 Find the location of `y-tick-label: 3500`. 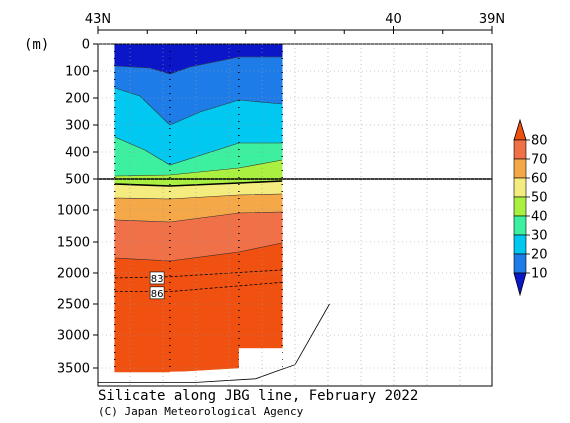

y-tick-label: 3500 is located at coordinates (73, 369).